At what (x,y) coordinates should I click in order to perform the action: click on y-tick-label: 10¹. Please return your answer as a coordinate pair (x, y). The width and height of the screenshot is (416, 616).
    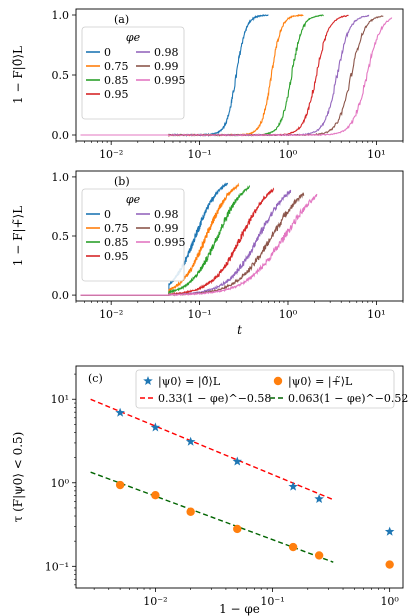
    Looking at the image, I should click on (60, 399).